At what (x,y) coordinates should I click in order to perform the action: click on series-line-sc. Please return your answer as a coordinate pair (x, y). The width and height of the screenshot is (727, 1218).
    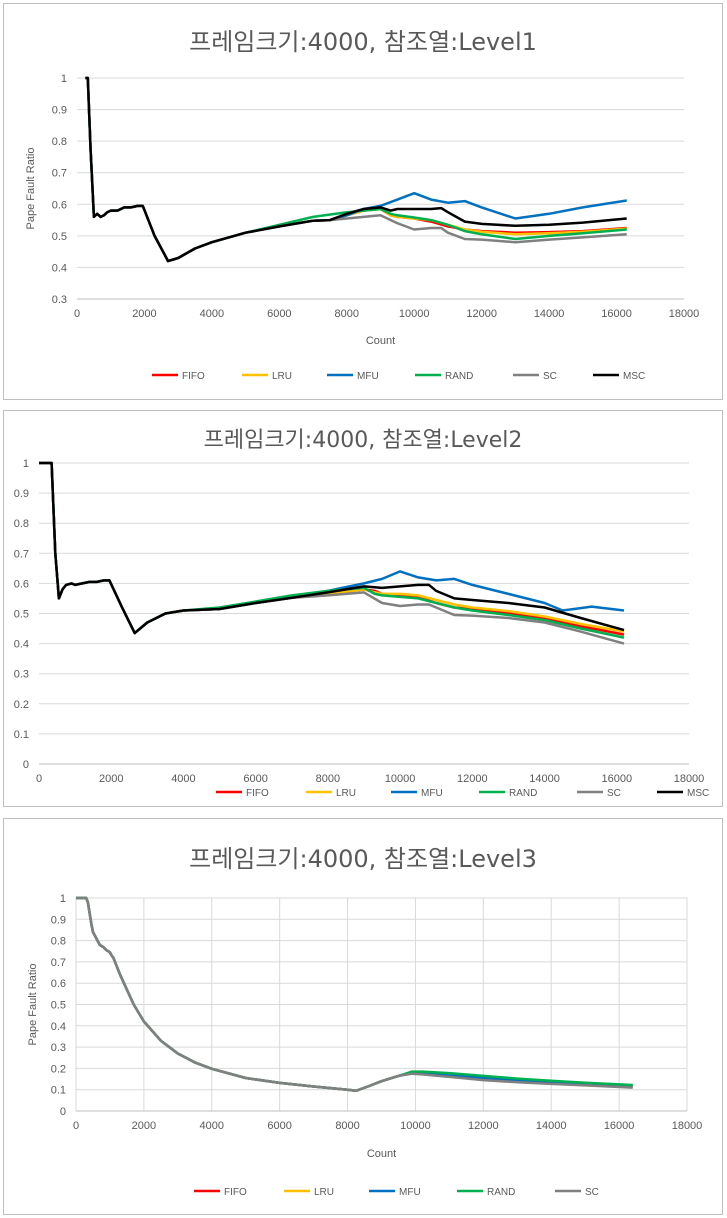
    Looking at the image, I should click on (354, 994).